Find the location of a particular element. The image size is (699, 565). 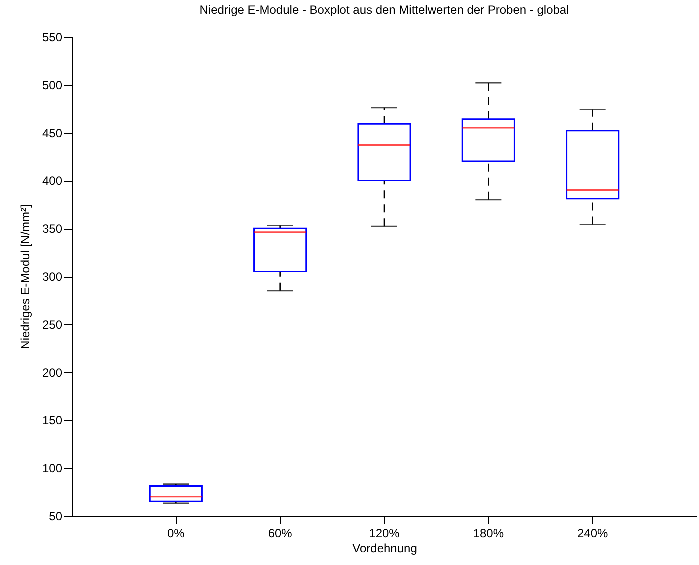

y-tick-label: 100 is located at coordinates (52, 469).